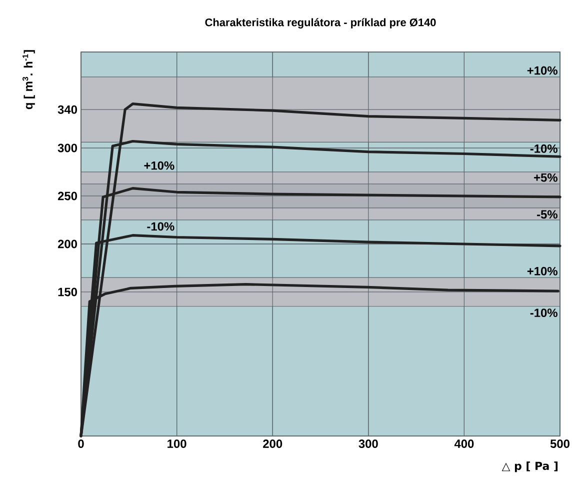 The width and height of the screenshot is (586, 483). What do you see at coordinates (67, 244) in the screenshot?
I see `y-tick-label: 200` at bounding box center [67, 244].